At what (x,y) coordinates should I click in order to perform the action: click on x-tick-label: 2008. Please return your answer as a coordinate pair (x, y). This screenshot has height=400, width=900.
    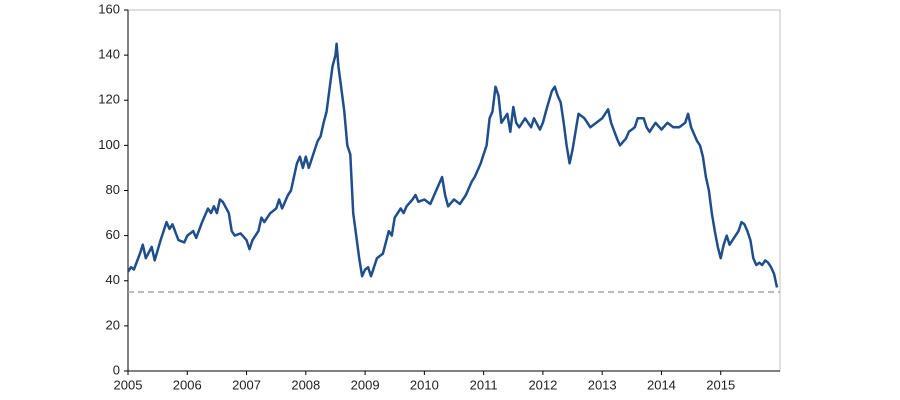
    Looking at the image, I should click on (305, 384).